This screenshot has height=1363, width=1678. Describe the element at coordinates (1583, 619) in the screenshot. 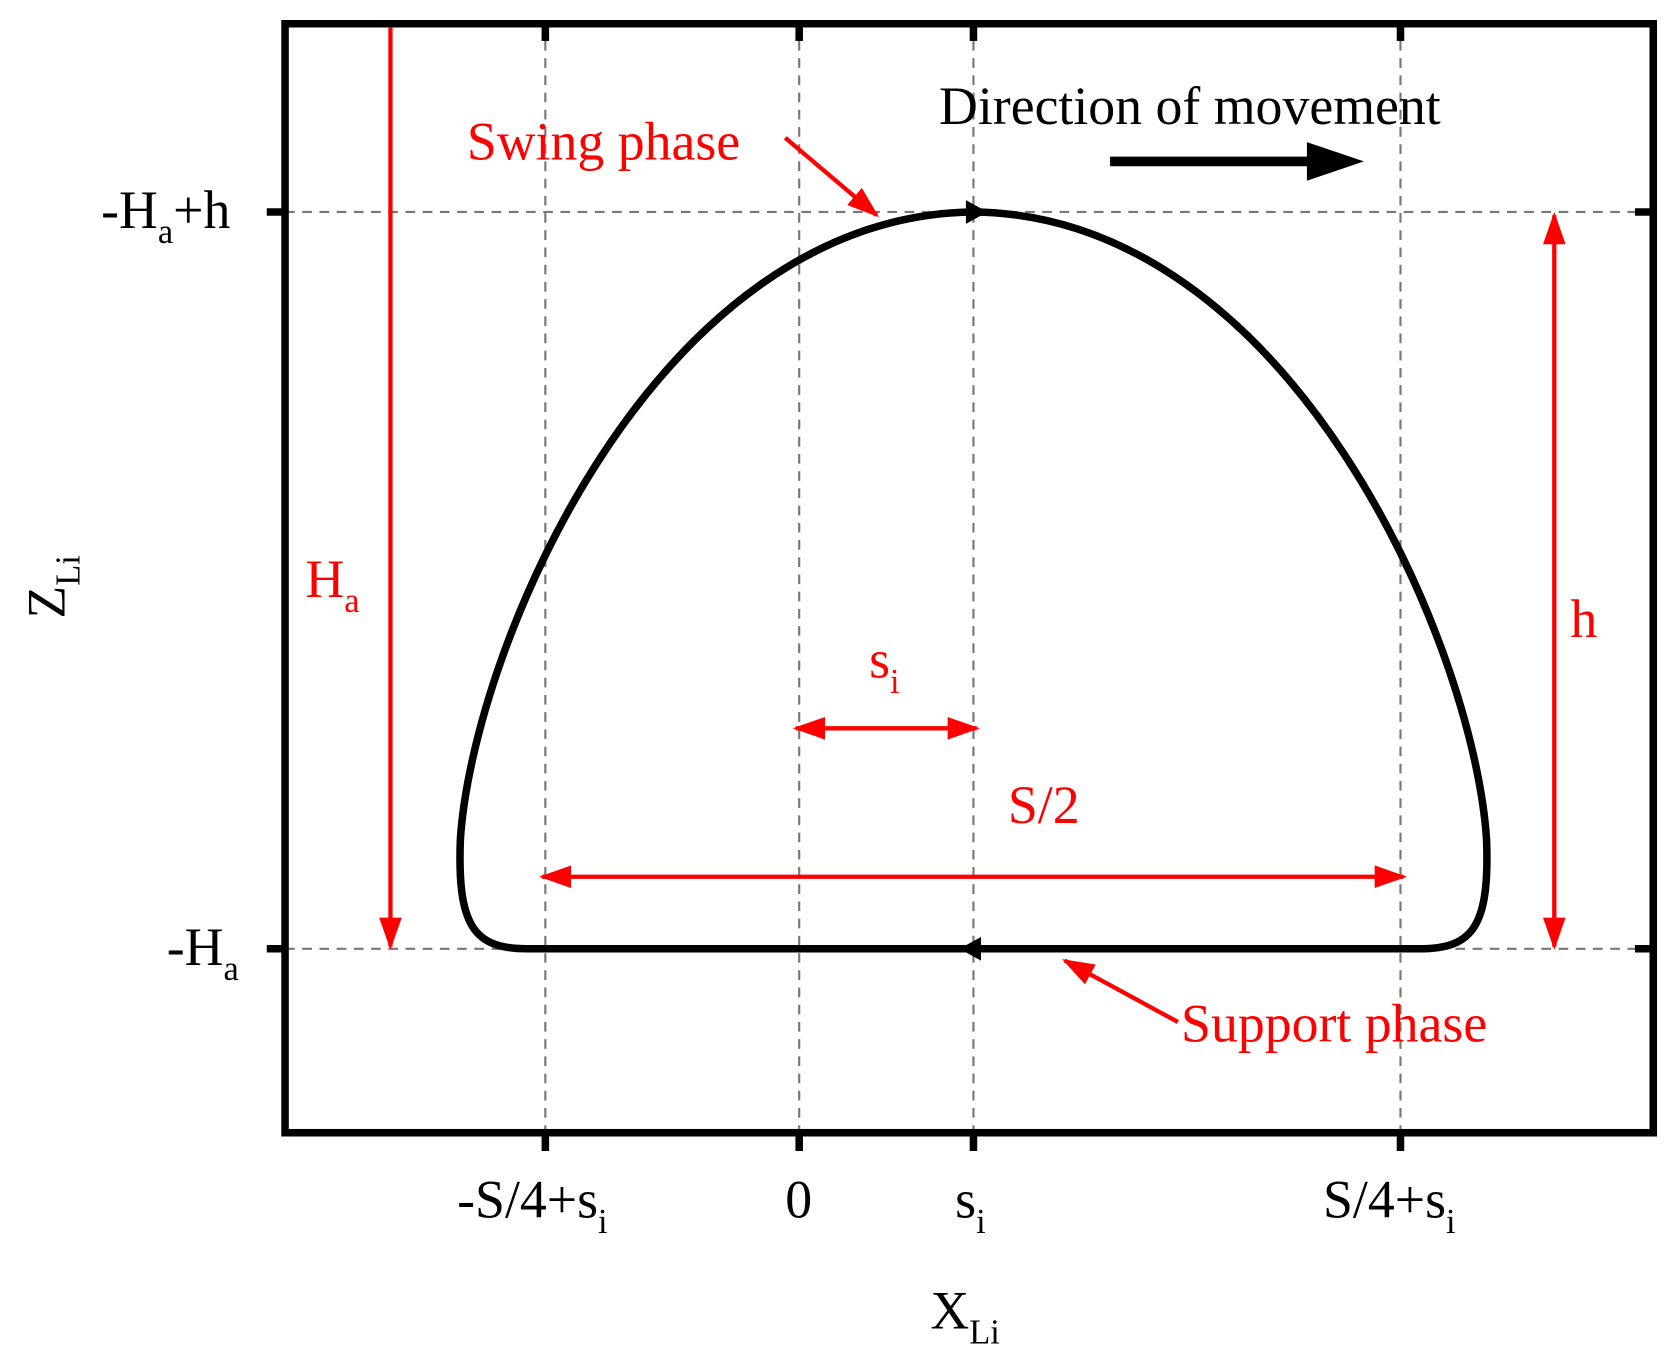

I see `h-label: h` at that location.